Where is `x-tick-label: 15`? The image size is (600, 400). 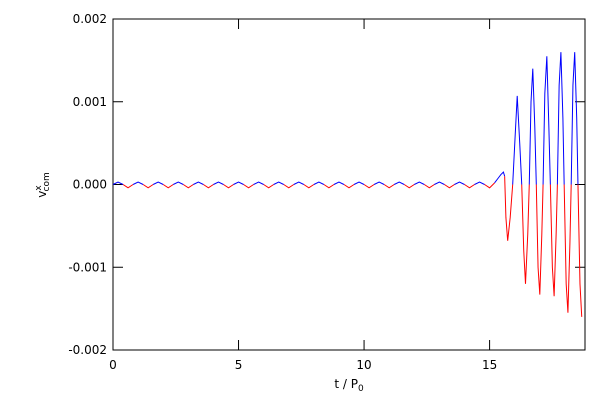
x-tick-label: 15 is located at coordinates (489, 365).